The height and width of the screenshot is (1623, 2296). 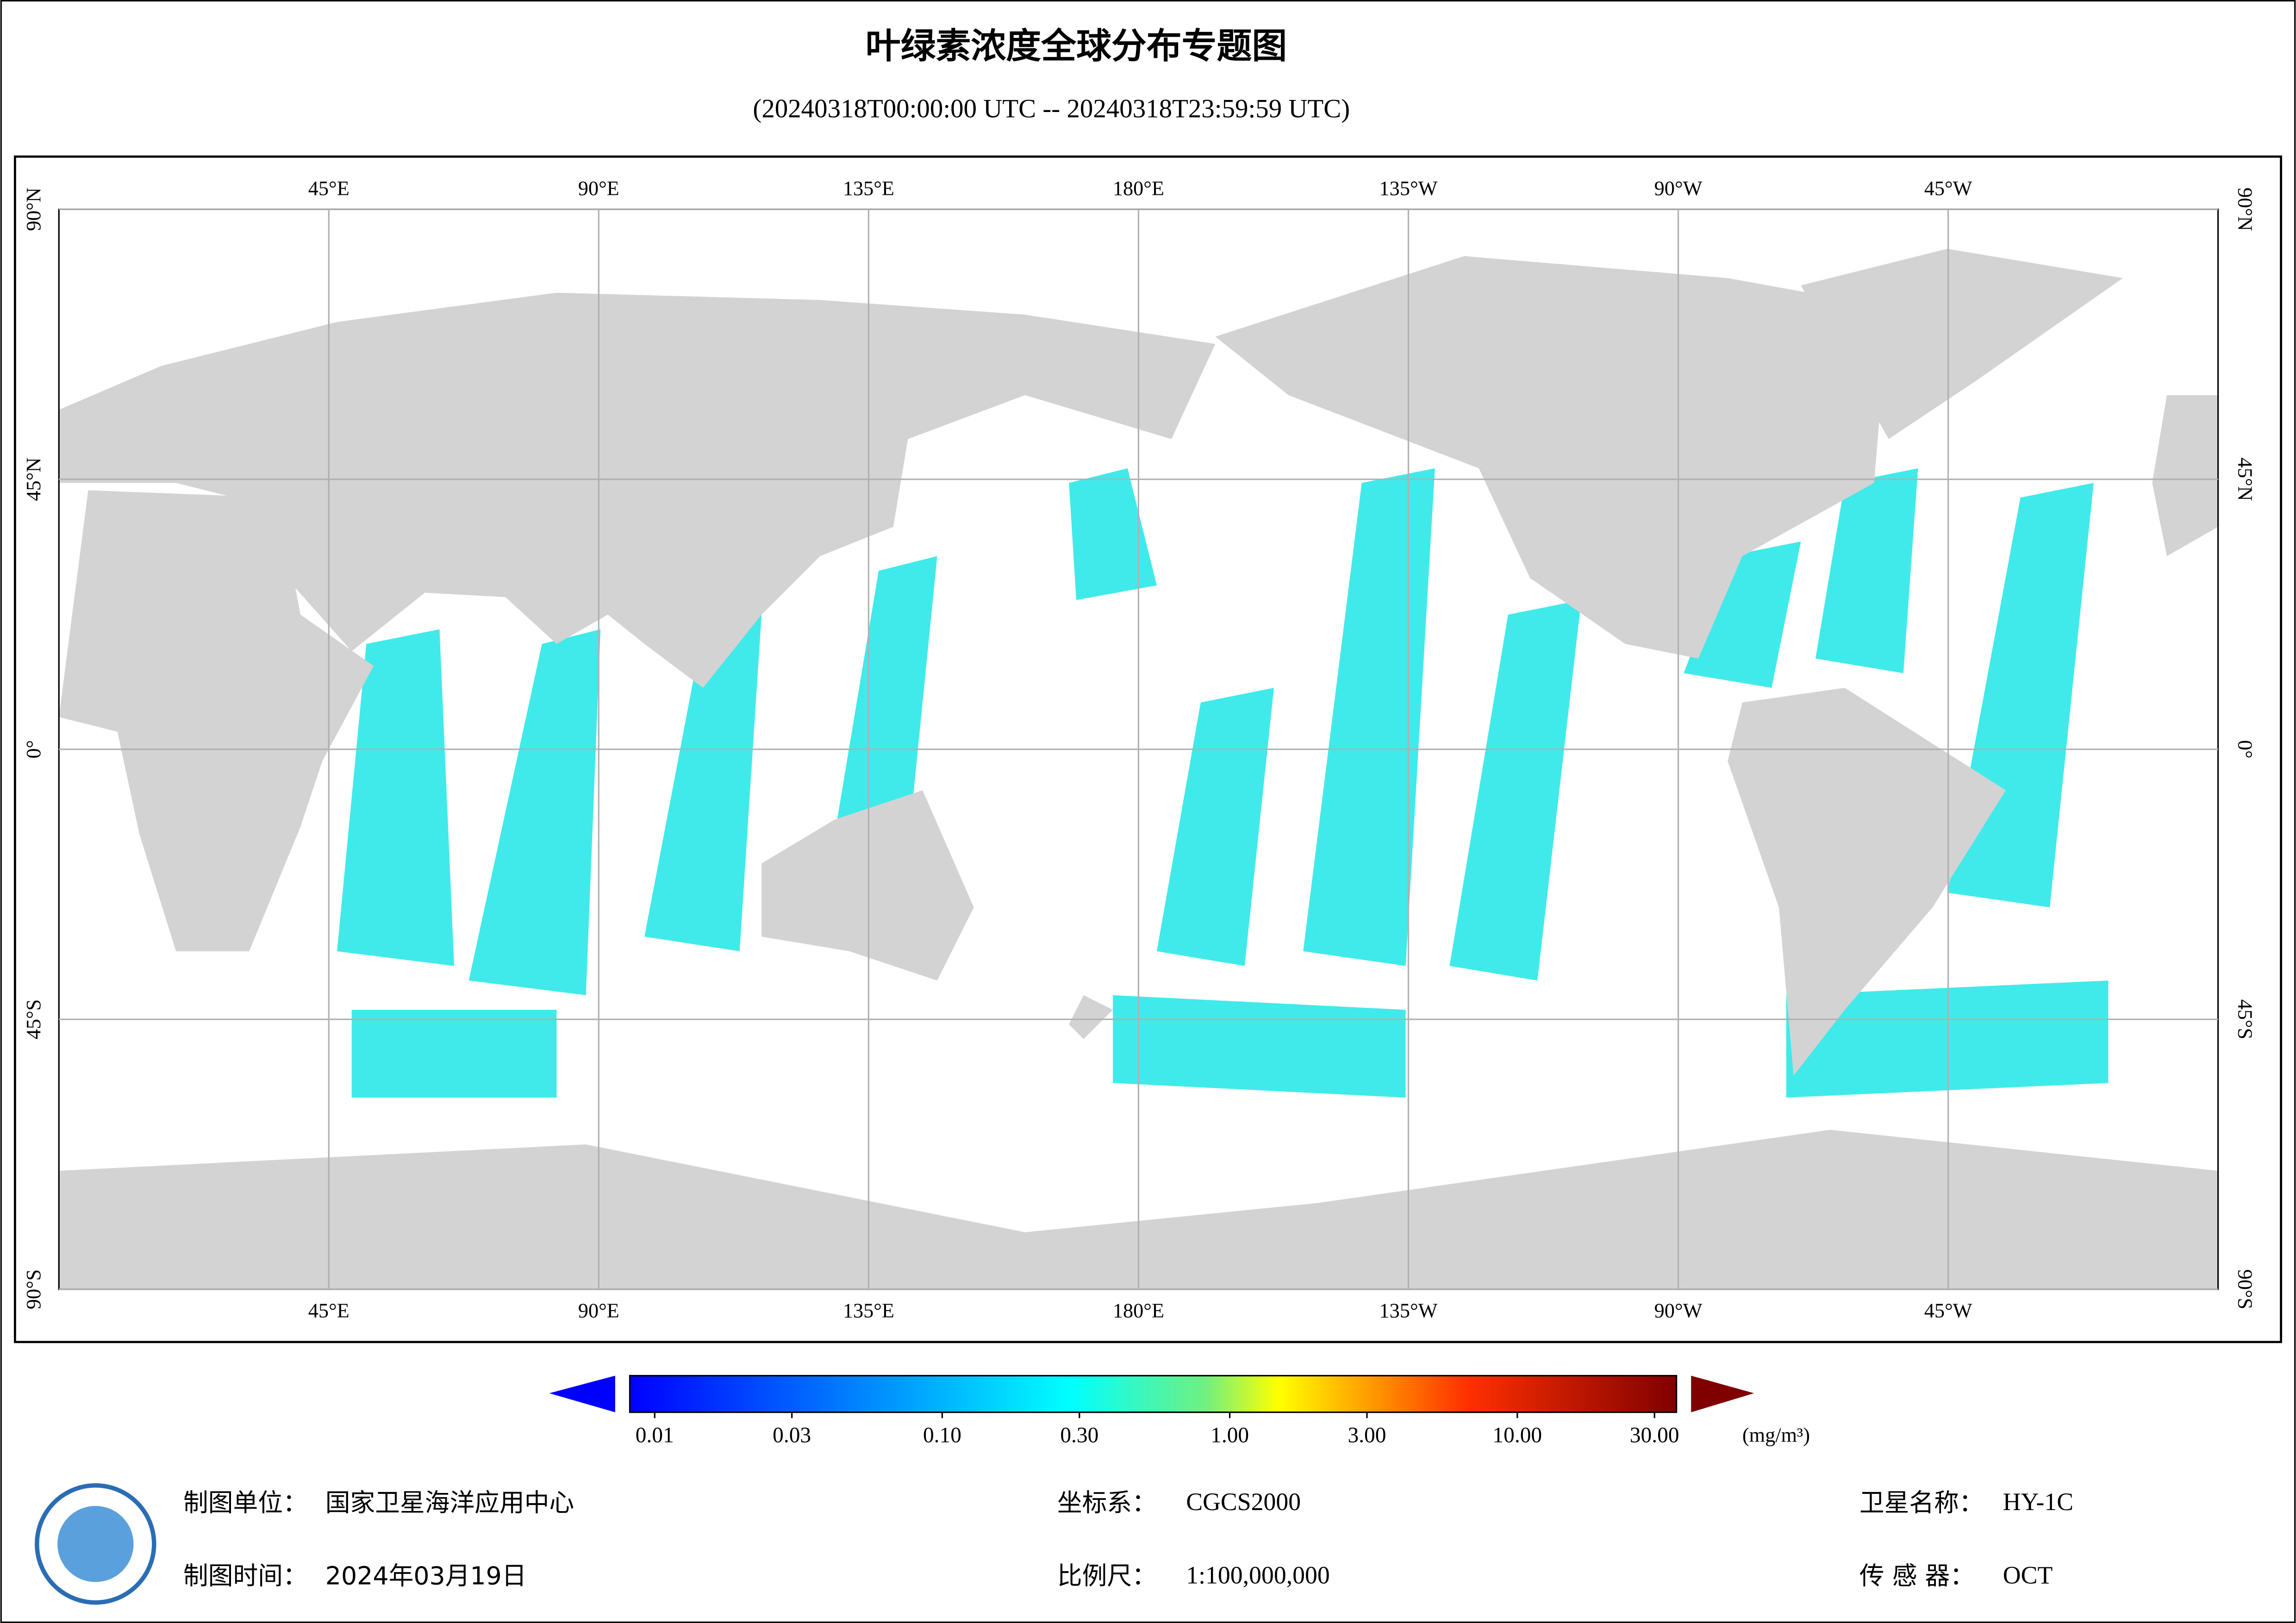 I want to click on footer-key: 制图单位：, so click(x=246, y=1502).